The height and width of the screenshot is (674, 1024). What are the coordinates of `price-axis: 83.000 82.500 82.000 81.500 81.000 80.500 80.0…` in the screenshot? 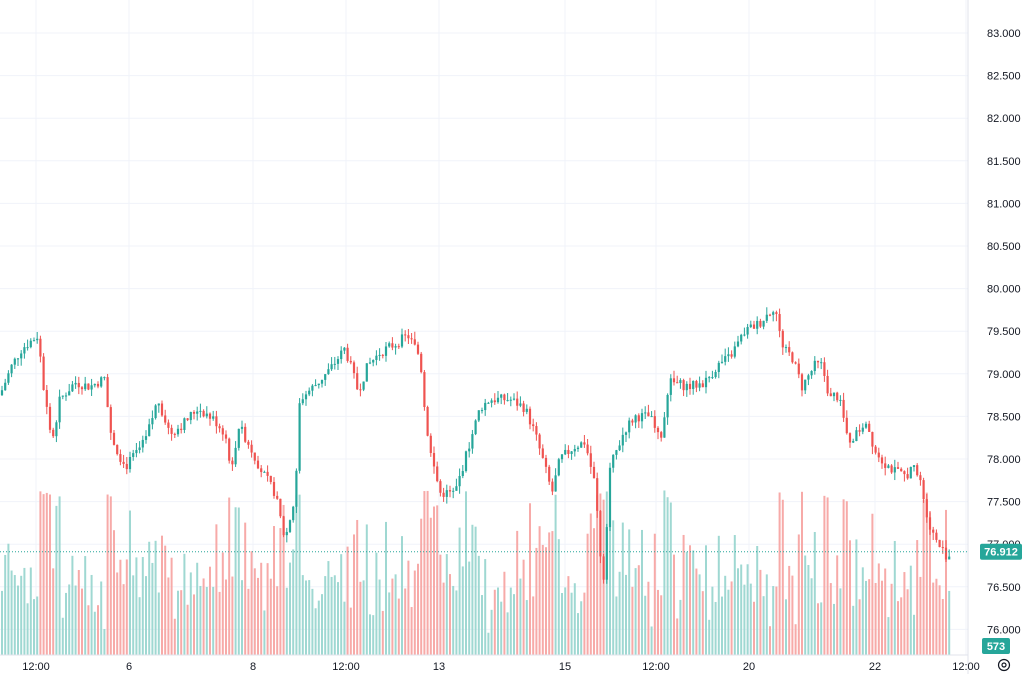 It's located at (1004, 332).